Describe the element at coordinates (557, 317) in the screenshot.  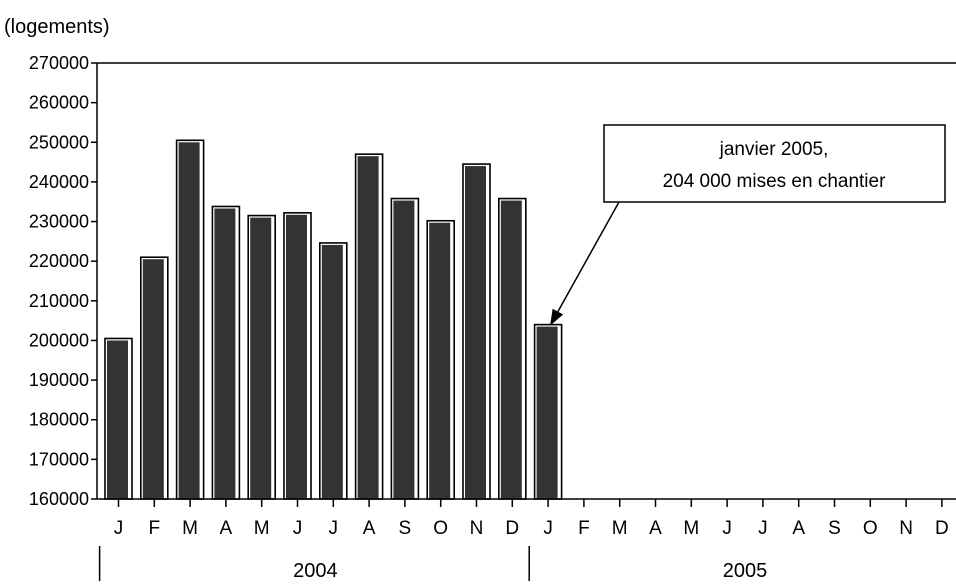
I see `annotation-arrow-head` at that location.